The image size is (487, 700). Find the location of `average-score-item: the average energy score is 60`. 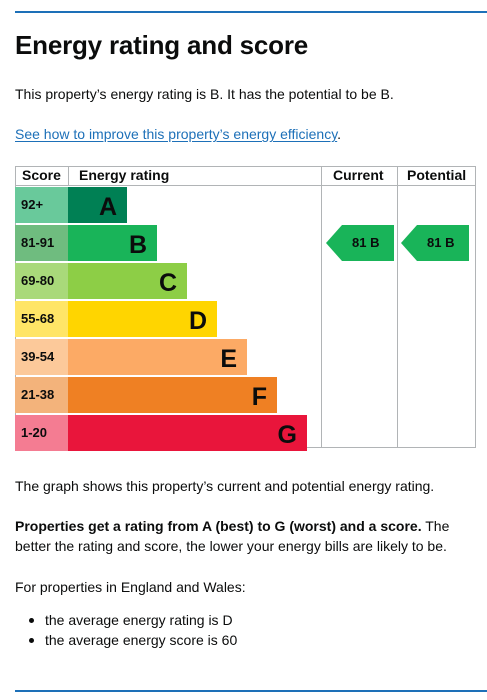

average-score-item: the average energy score is 60 is located at coordinates (133, 640).